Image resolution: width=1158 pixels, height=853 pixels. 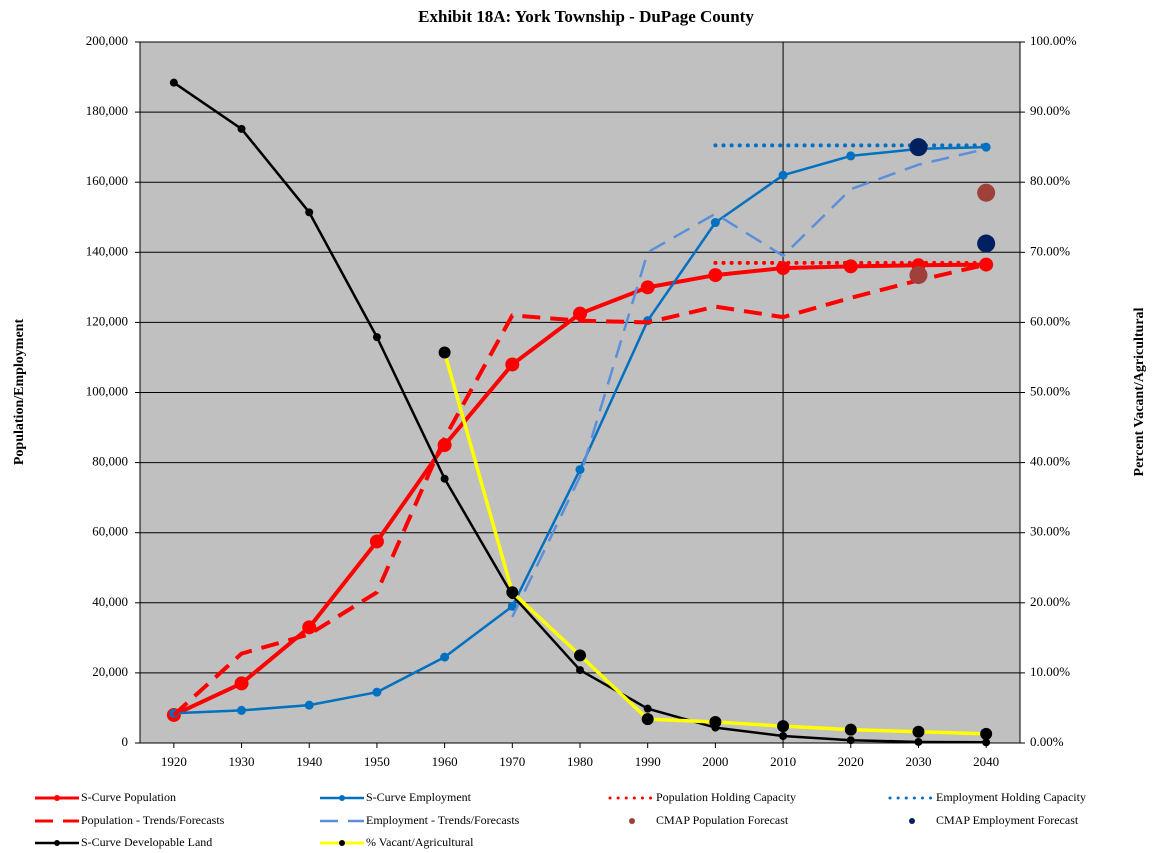 I want to click on legend-label: Population Holding Capacity, so click(x=726, y=797).